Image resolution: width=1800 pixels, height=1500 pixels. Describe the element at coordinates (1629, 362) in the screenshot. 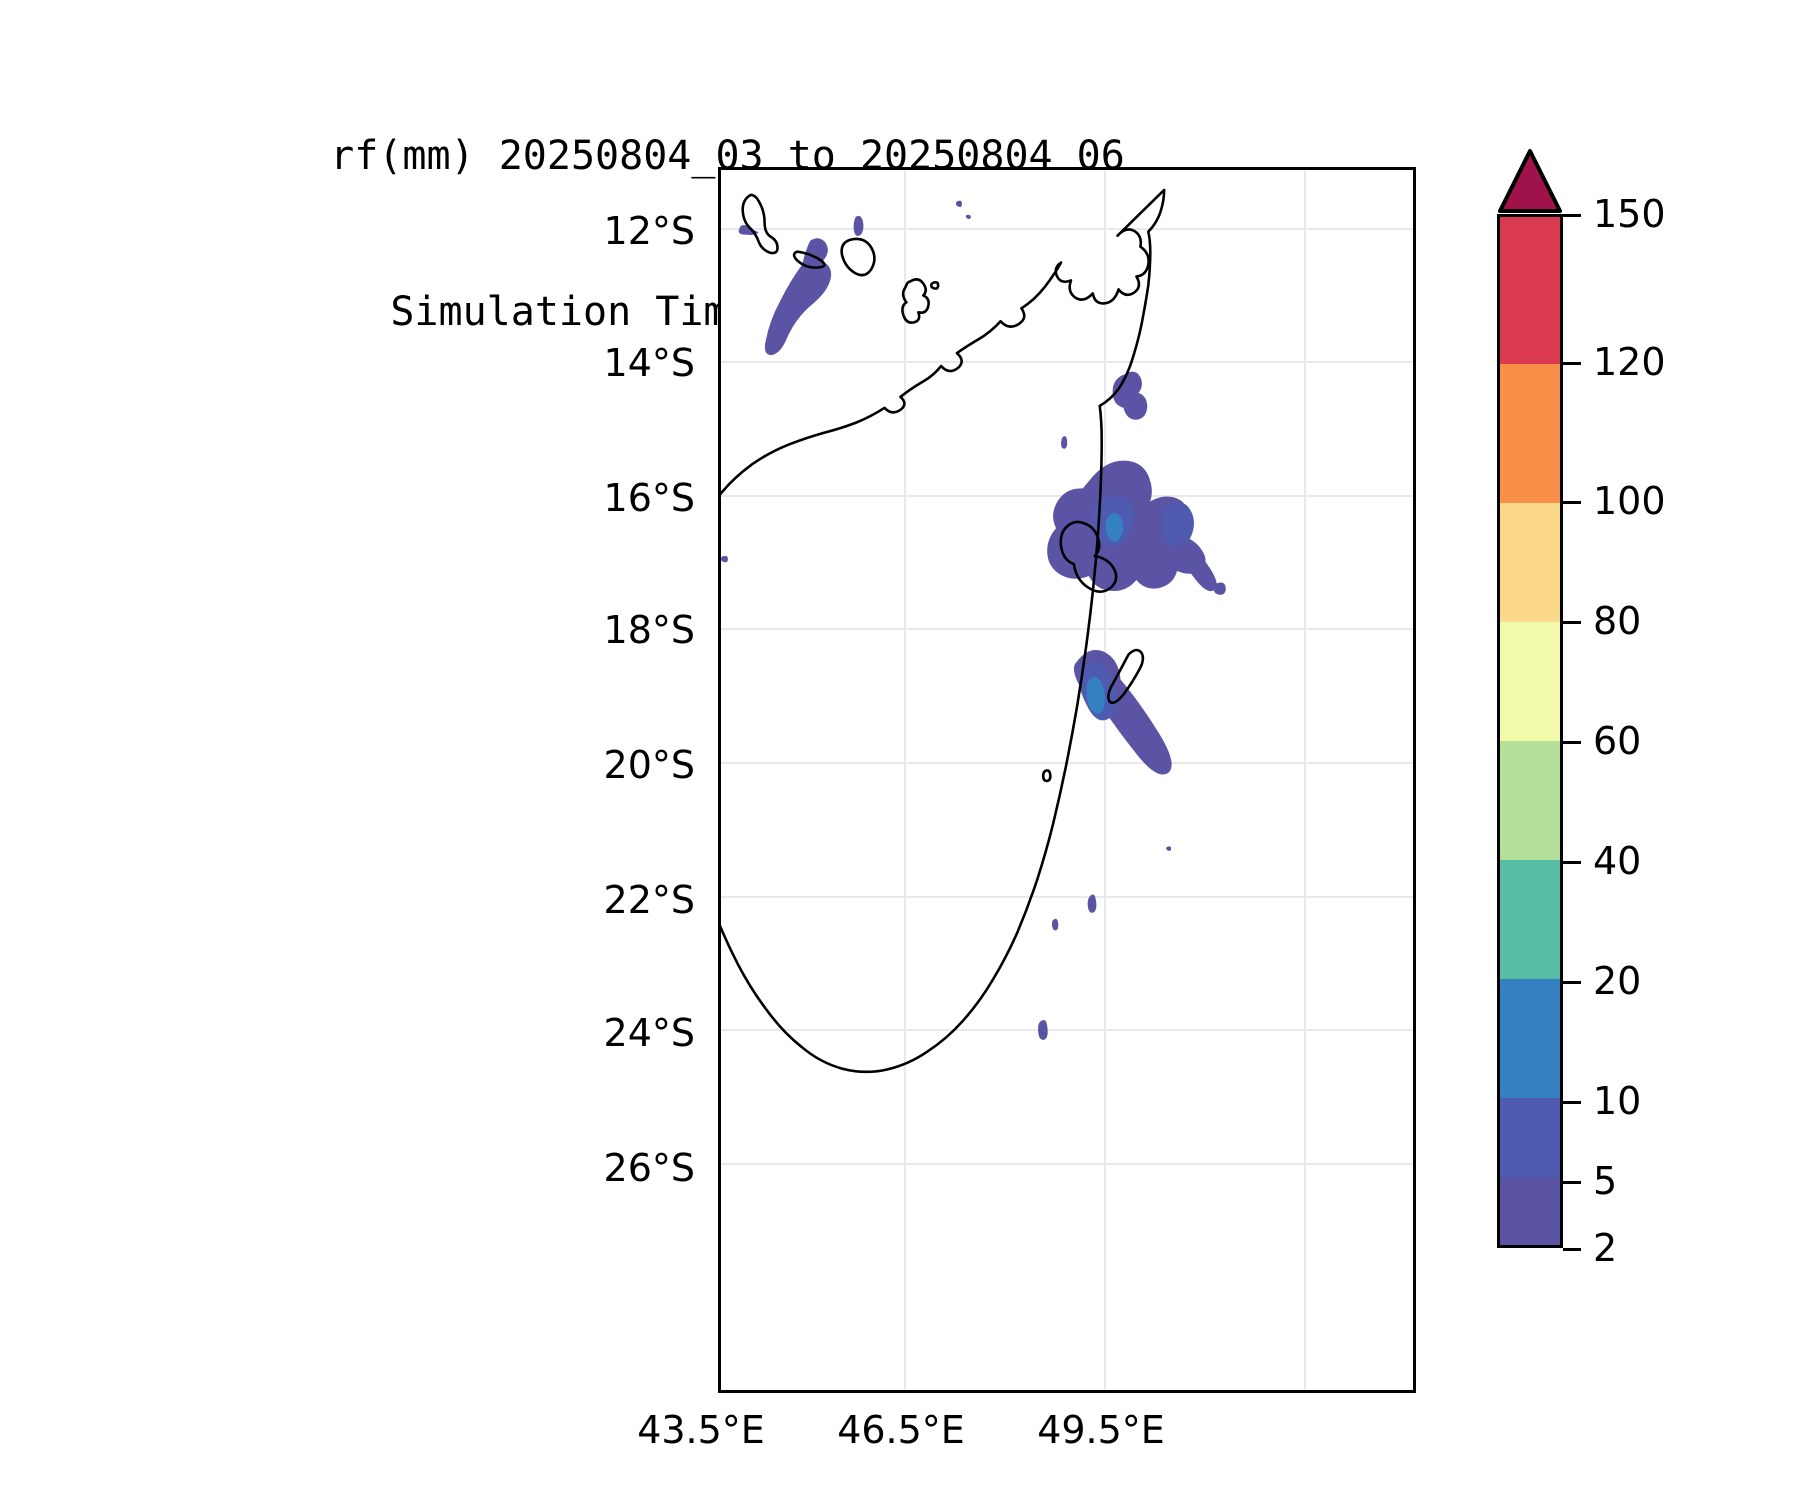

I see `colorbar-tick-label: 120` at that location.